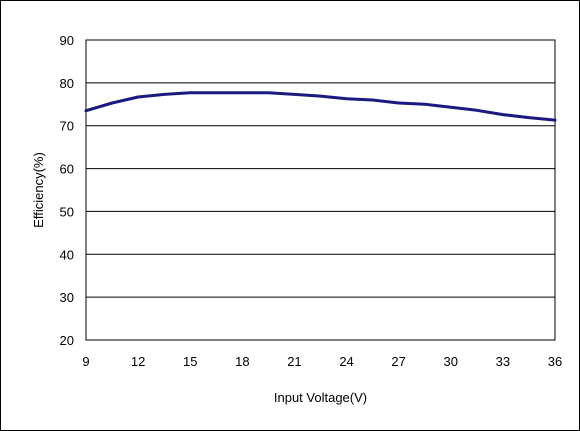 Image resolution: width=580 pixels, height=431 pixels. I want to click on x-tick-label: 24, so click(346, 361).